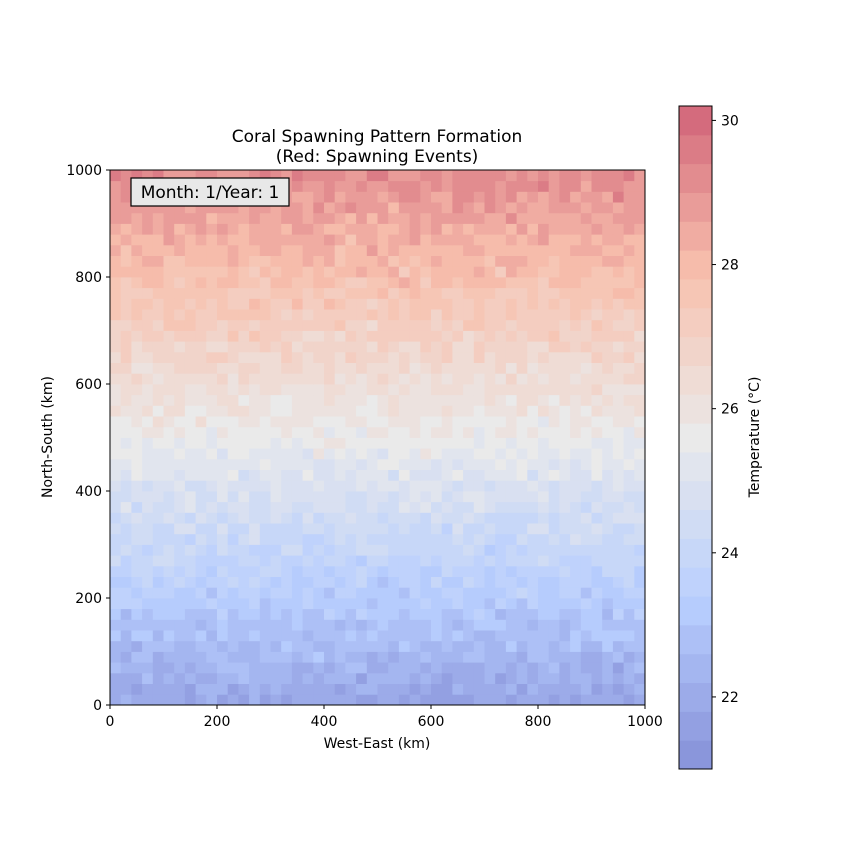 This screenshot has height=867, width=867. Describe the element at coordinates (645, 722) in the screenshot. I see `x-tick-label: 1000` at that location.